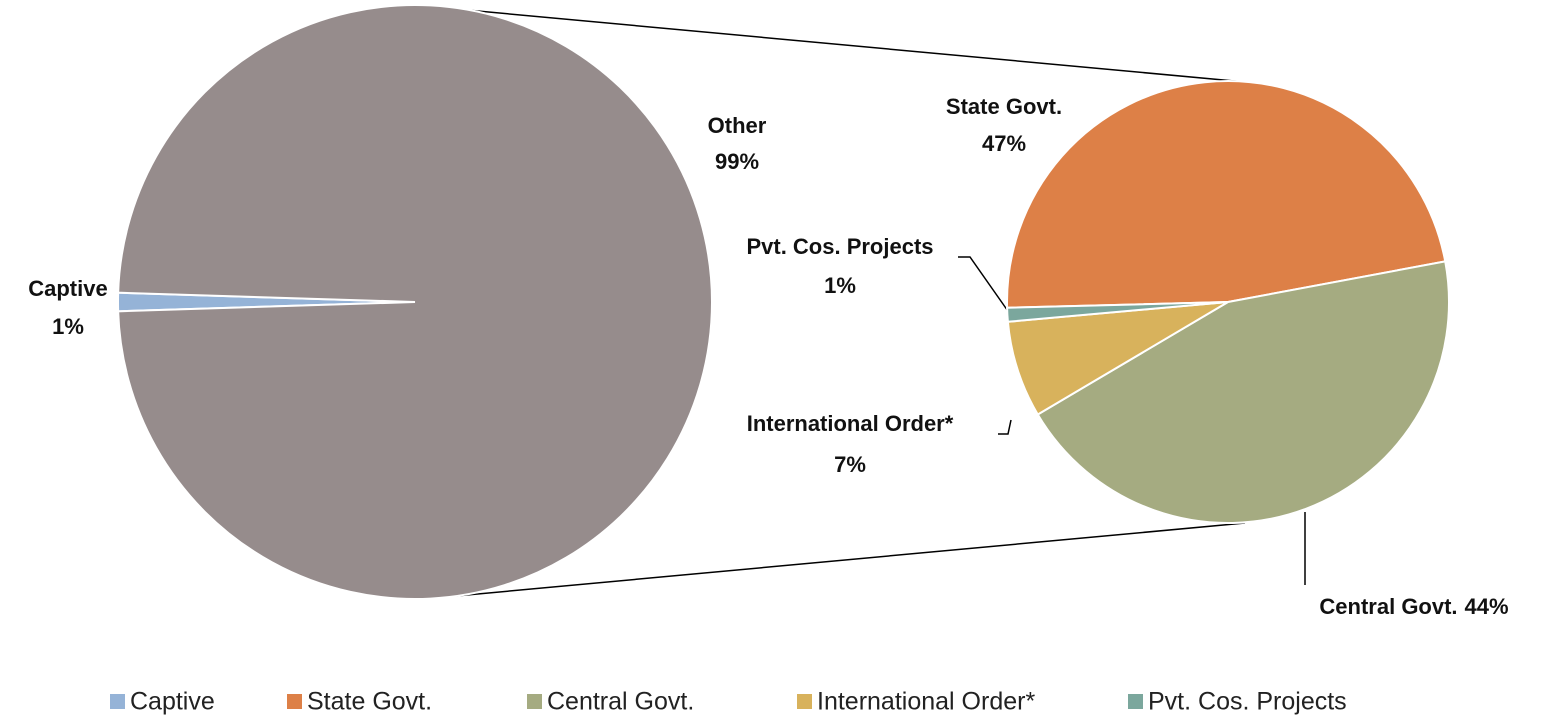 This screenshot has width=1544, height=722. What do you see at coordinates (850, 423) in the screenshot?
I see `slice-label-name: International Order*` at bounding box center [850, 423].